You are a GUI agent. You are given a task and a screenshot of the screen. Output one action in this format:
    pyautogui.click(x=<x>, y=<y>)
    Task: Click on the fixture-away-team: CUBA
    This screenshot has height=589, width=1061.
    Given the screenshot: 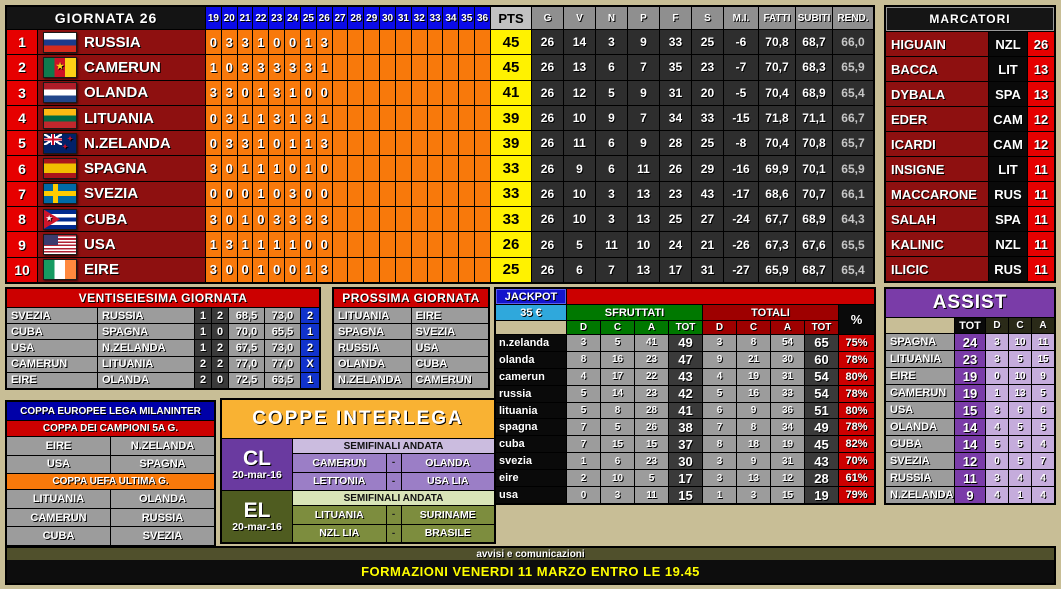 What is the action you would take?
    pyautogui.click(x=449, y=364)
    